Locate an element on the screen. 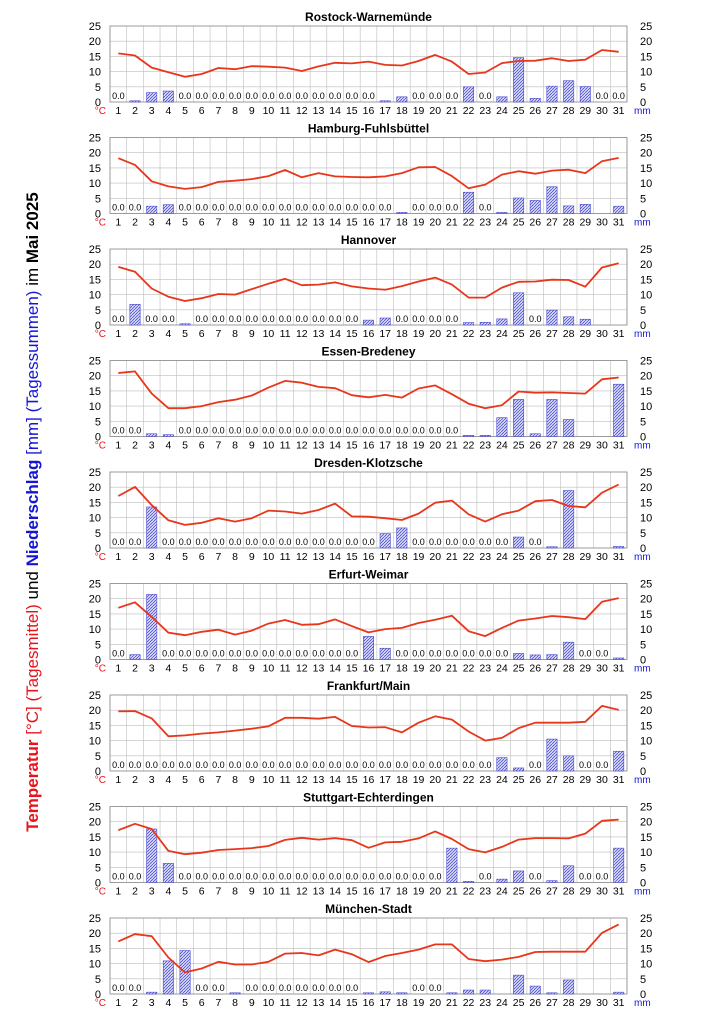  x-tick-label: 19 is located at coordinates (419, 446).